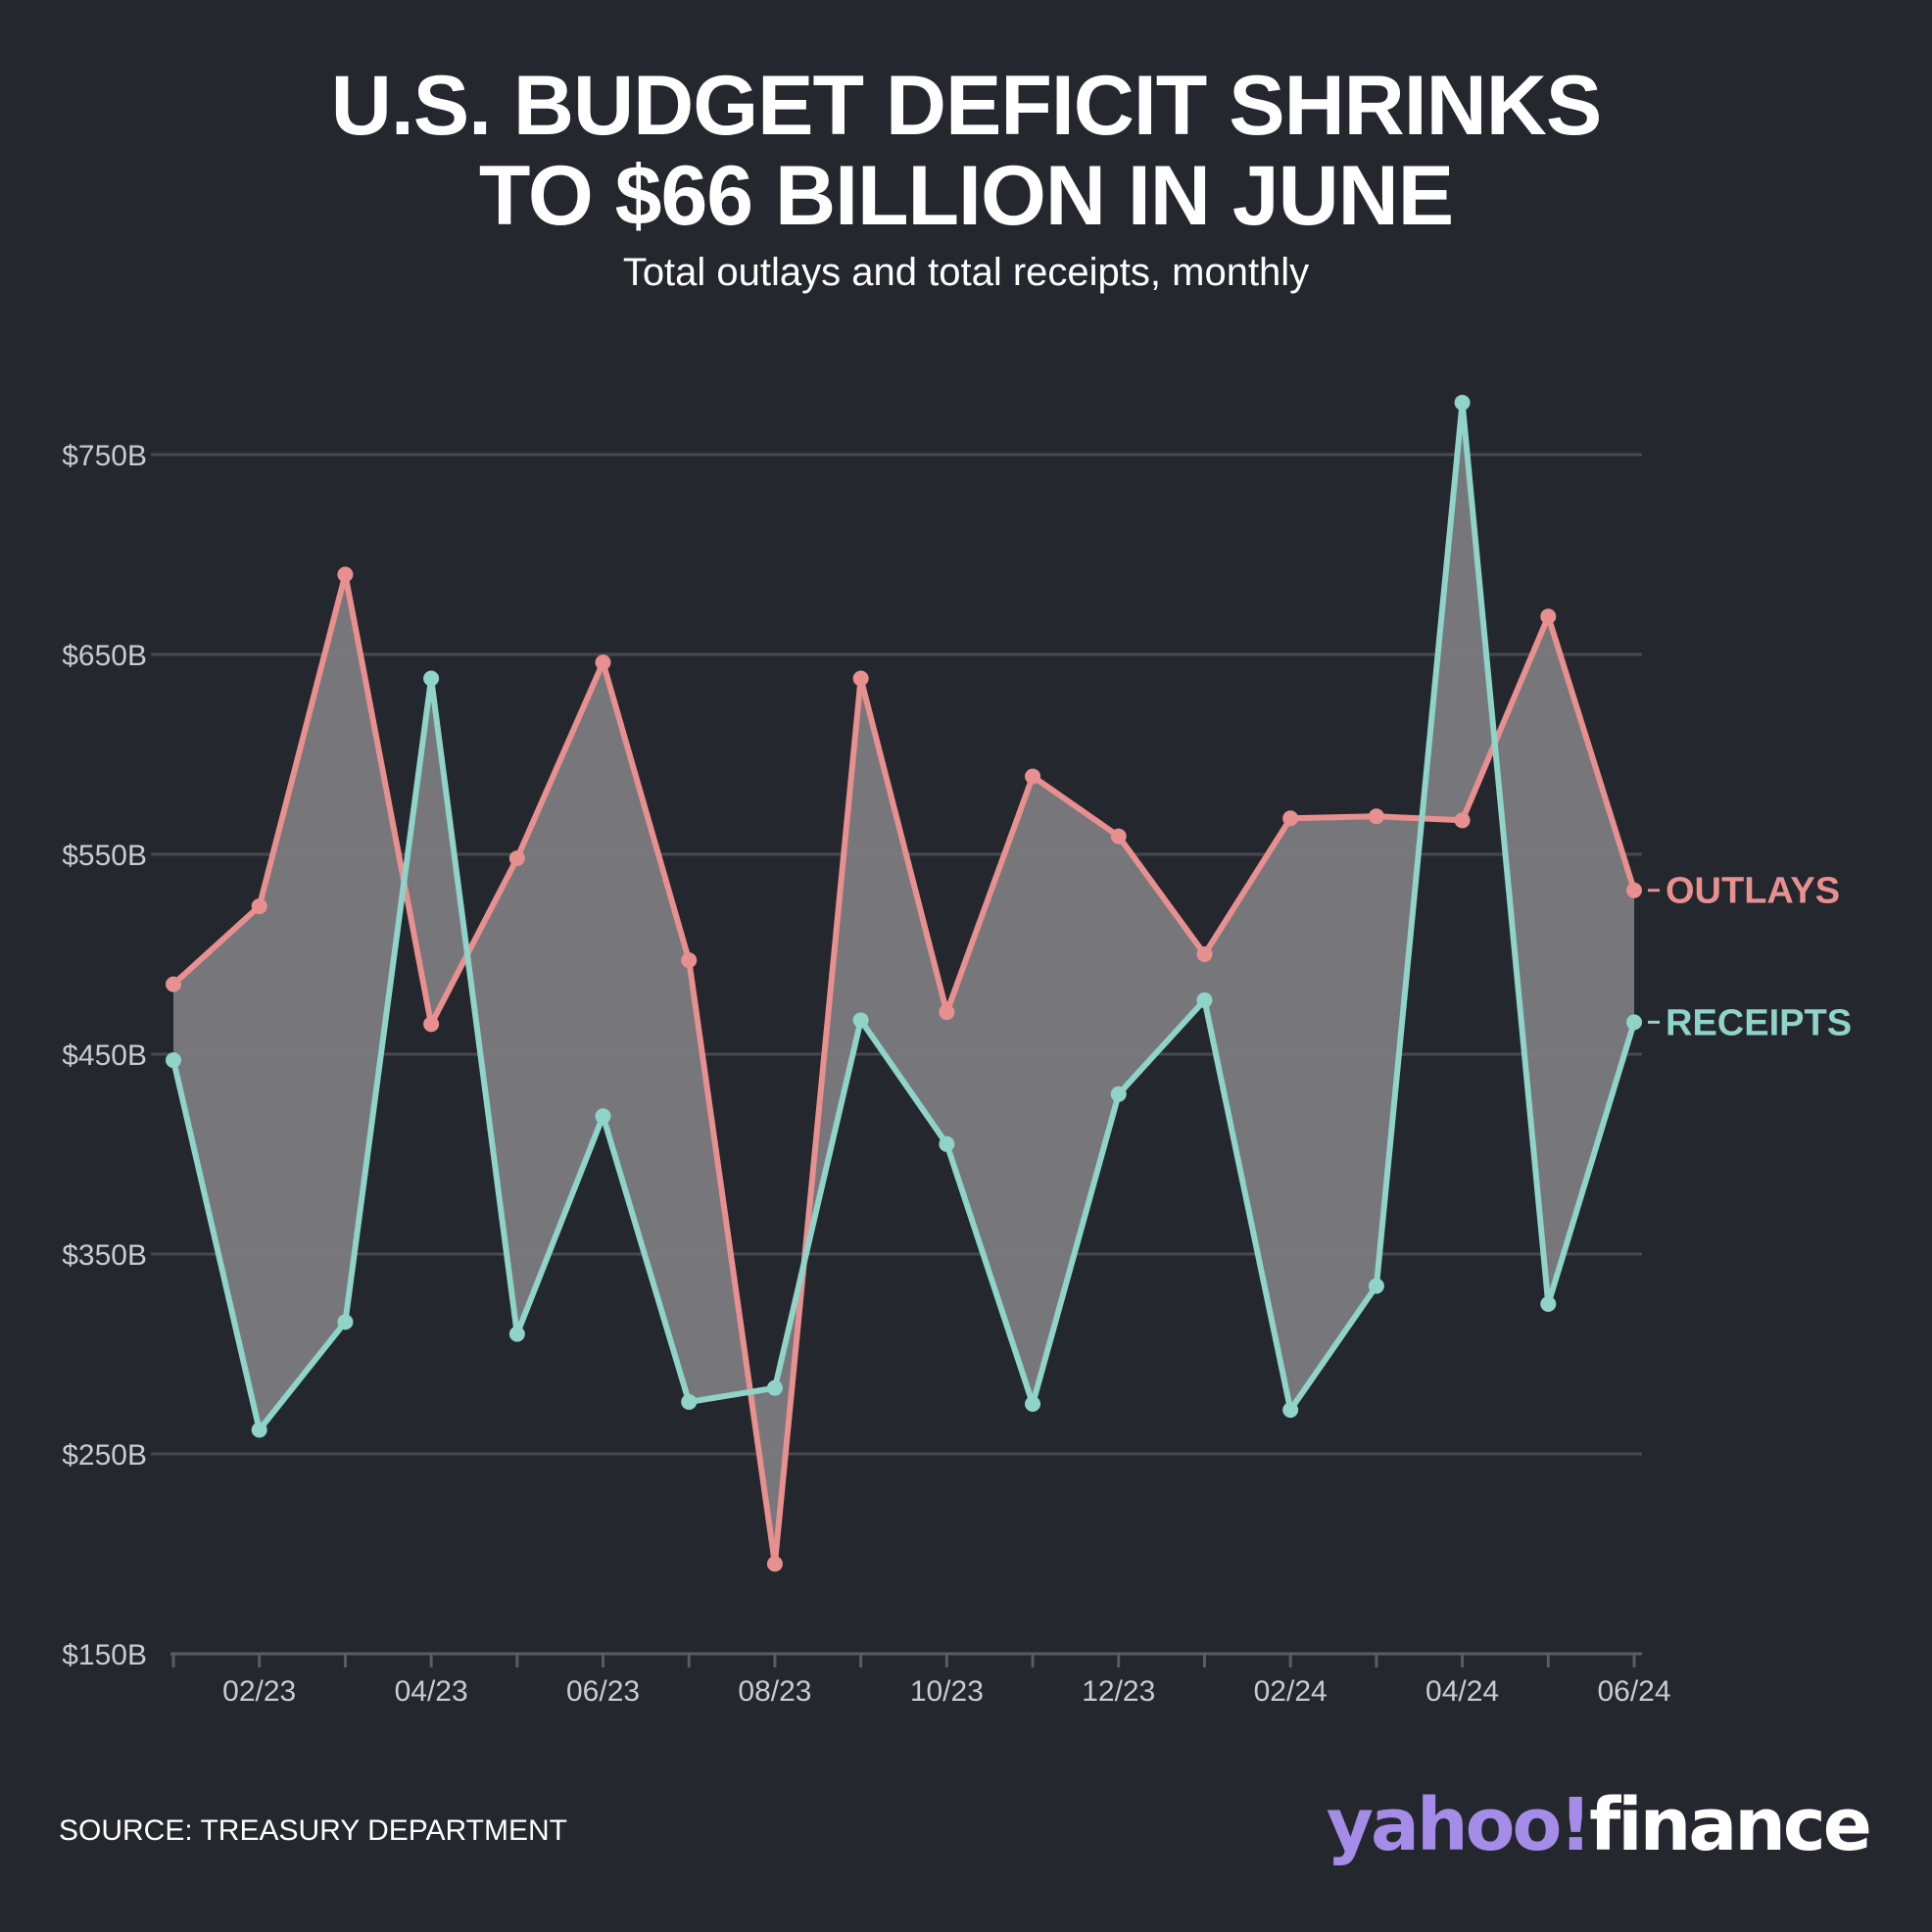 This screenshot has height=1932, width=1932. I want to click on y-tick-label: $450B, so click(104, 1055).